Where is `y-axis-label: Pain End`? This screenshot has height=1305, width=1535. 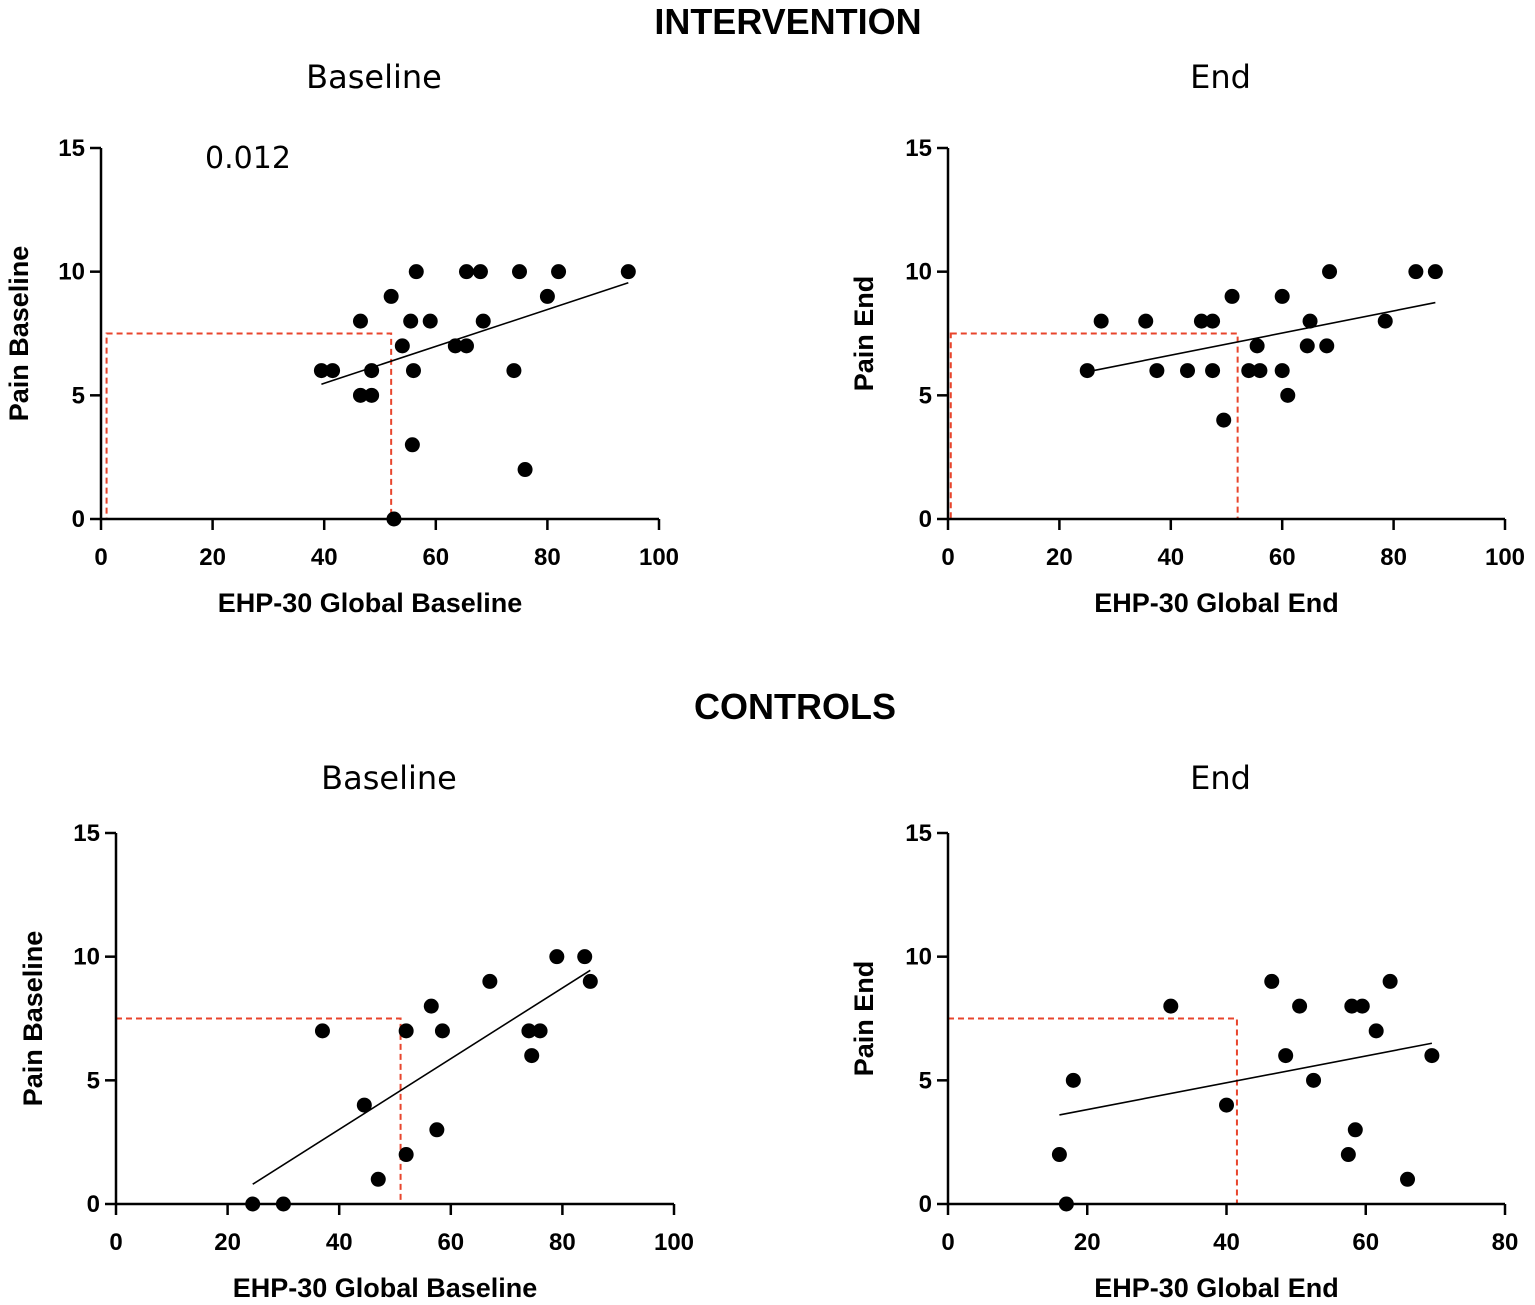 y-axis-label: Pain End is located at coordinates (864, 1019).